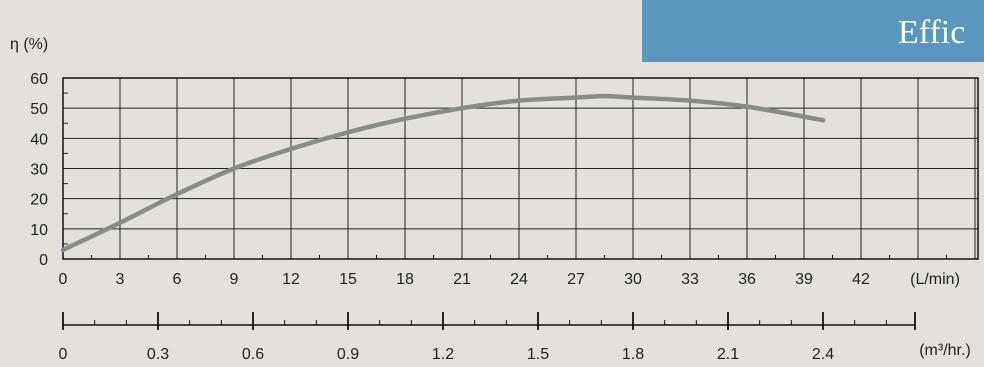 The width and height of the screenshot is (984, 367). I want to click on title-banner: Effic, so click(813, 31).